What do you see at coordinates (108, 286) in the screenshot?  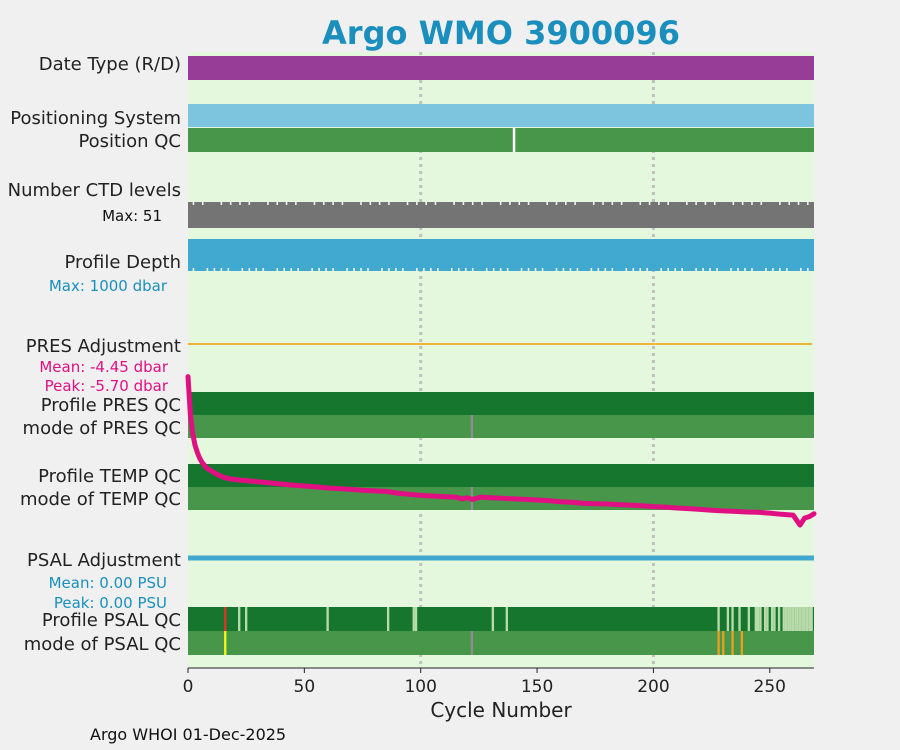 I see `annotation-depth-max: Max: 1000 dbar` at bounding box center [108, 286].